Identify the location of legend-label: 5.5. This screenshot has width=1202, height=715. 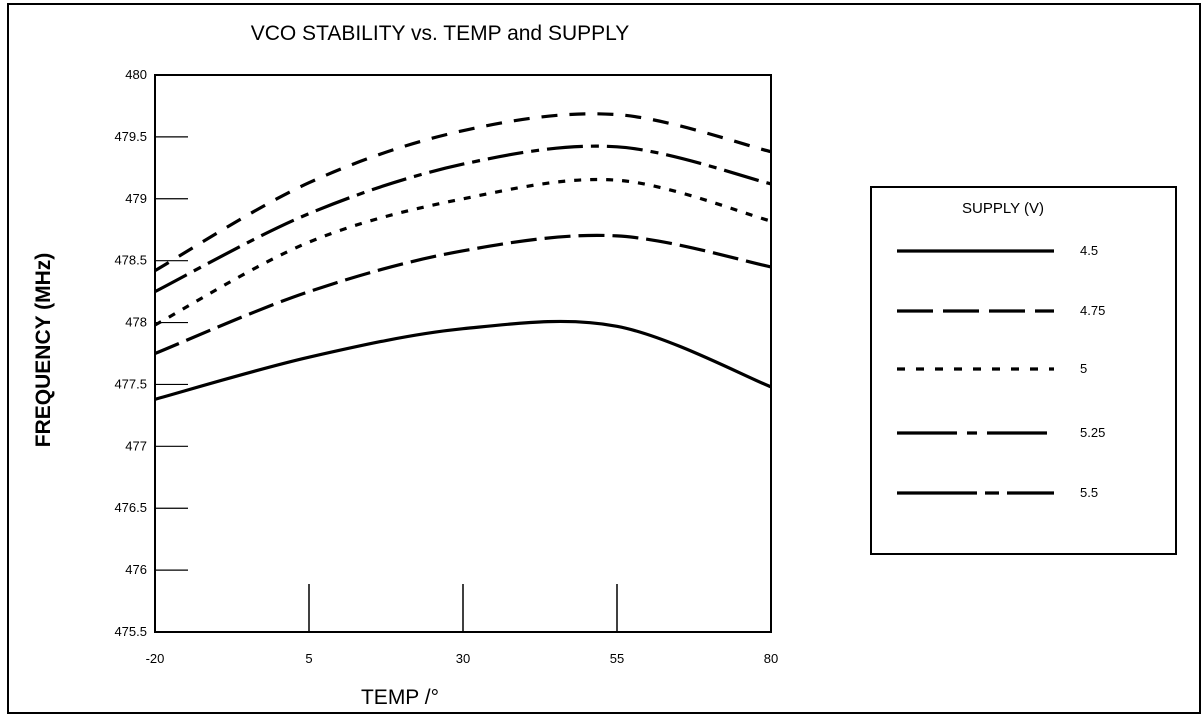
(1089, 492).